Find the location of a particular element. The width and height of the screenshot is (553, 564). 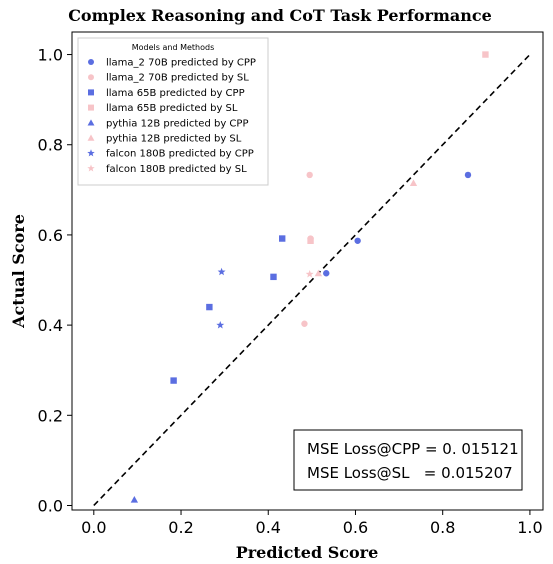

y-tick-label: 0.6 is located at coordinates (50, 235).